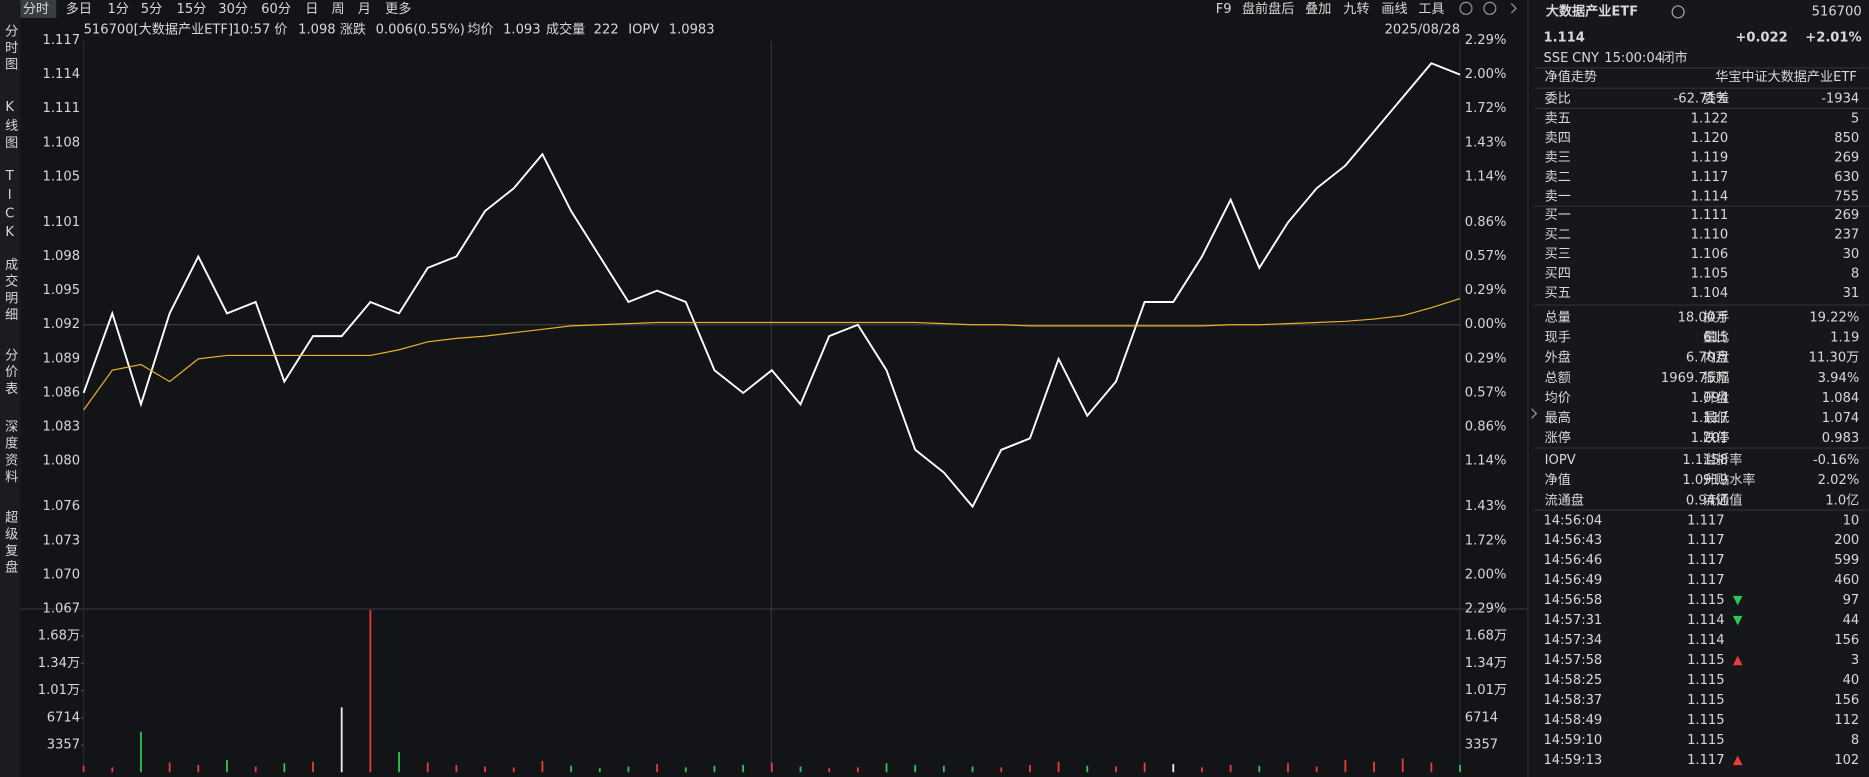 The width and height of the screenshot is (1869, 777). Describe the element at coordinates (63, 717) in the screenshot. I see `vol-tick-label: 6714` at that location.